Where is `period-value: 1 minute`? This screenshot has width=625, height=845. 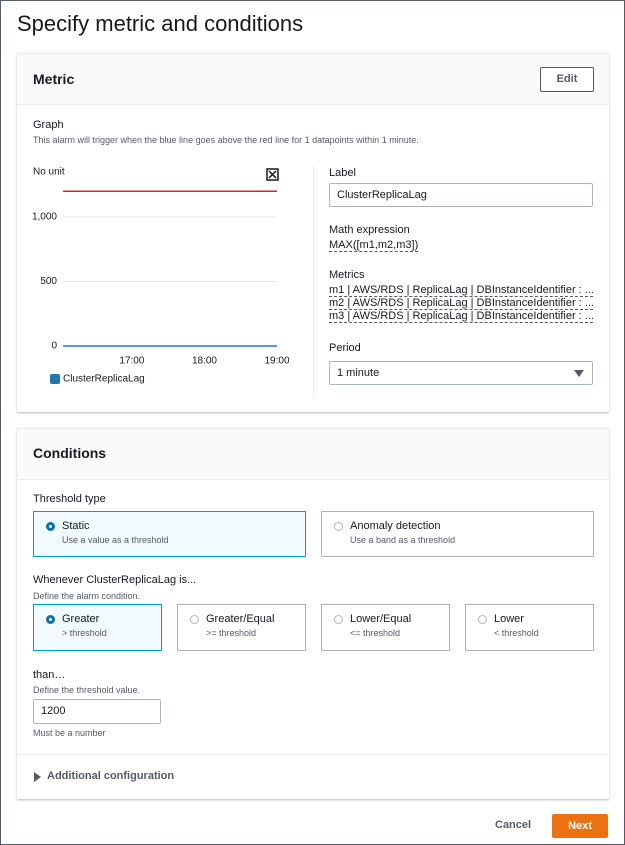
period-value: 1 minute is located at coordinates (358, 373).